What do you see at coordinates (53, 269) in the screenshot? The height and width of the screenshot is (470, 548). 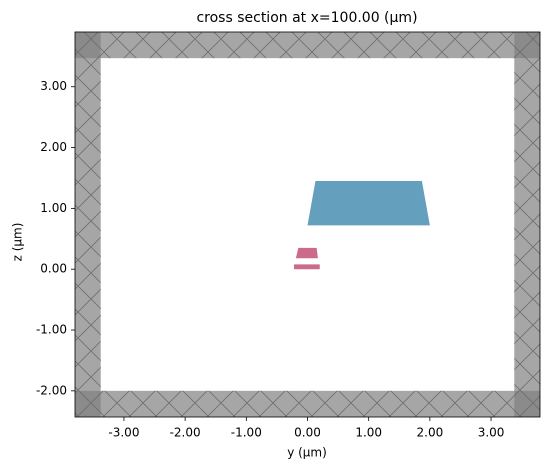 I see `y-tick-label: 0.00` at bounding box center [53, 269].